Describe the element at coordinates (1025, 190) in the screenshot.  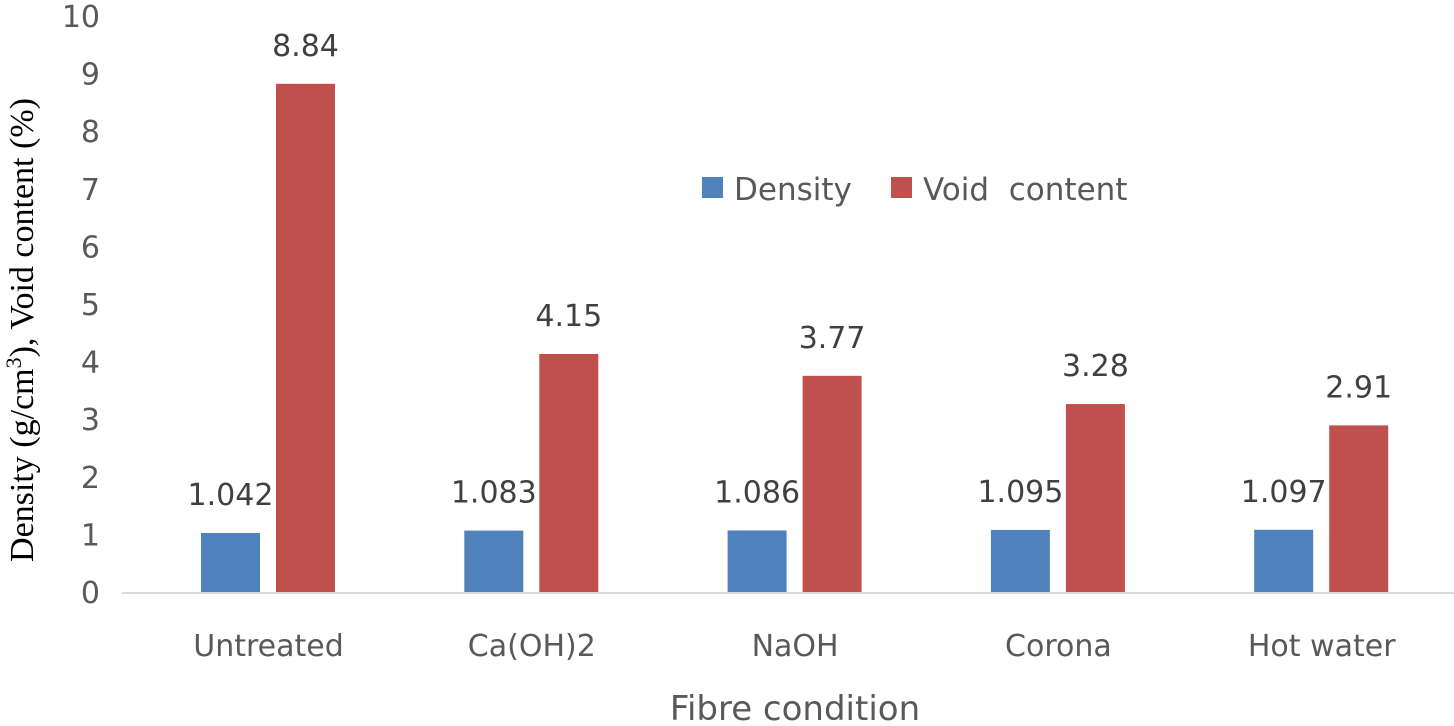
I see `legend-label-2: Void content` at that location.